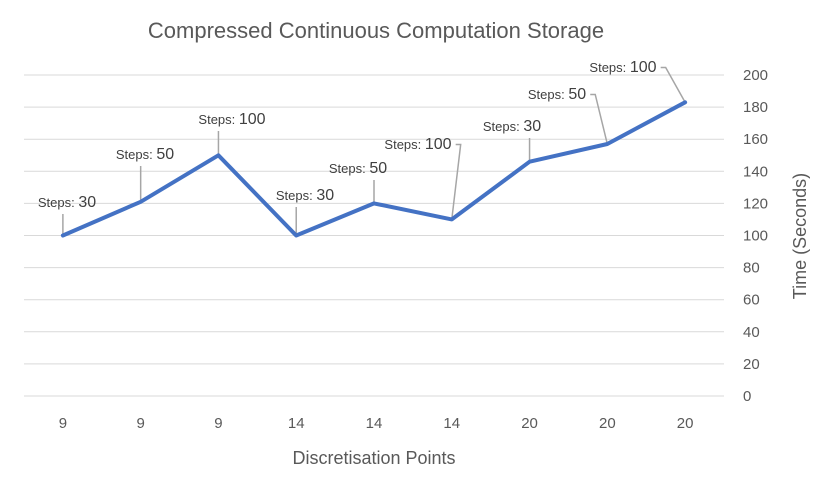  Describe the element at coordinates (755, 139) in the screenshot. I see `y-tick-label: 160` at that location.